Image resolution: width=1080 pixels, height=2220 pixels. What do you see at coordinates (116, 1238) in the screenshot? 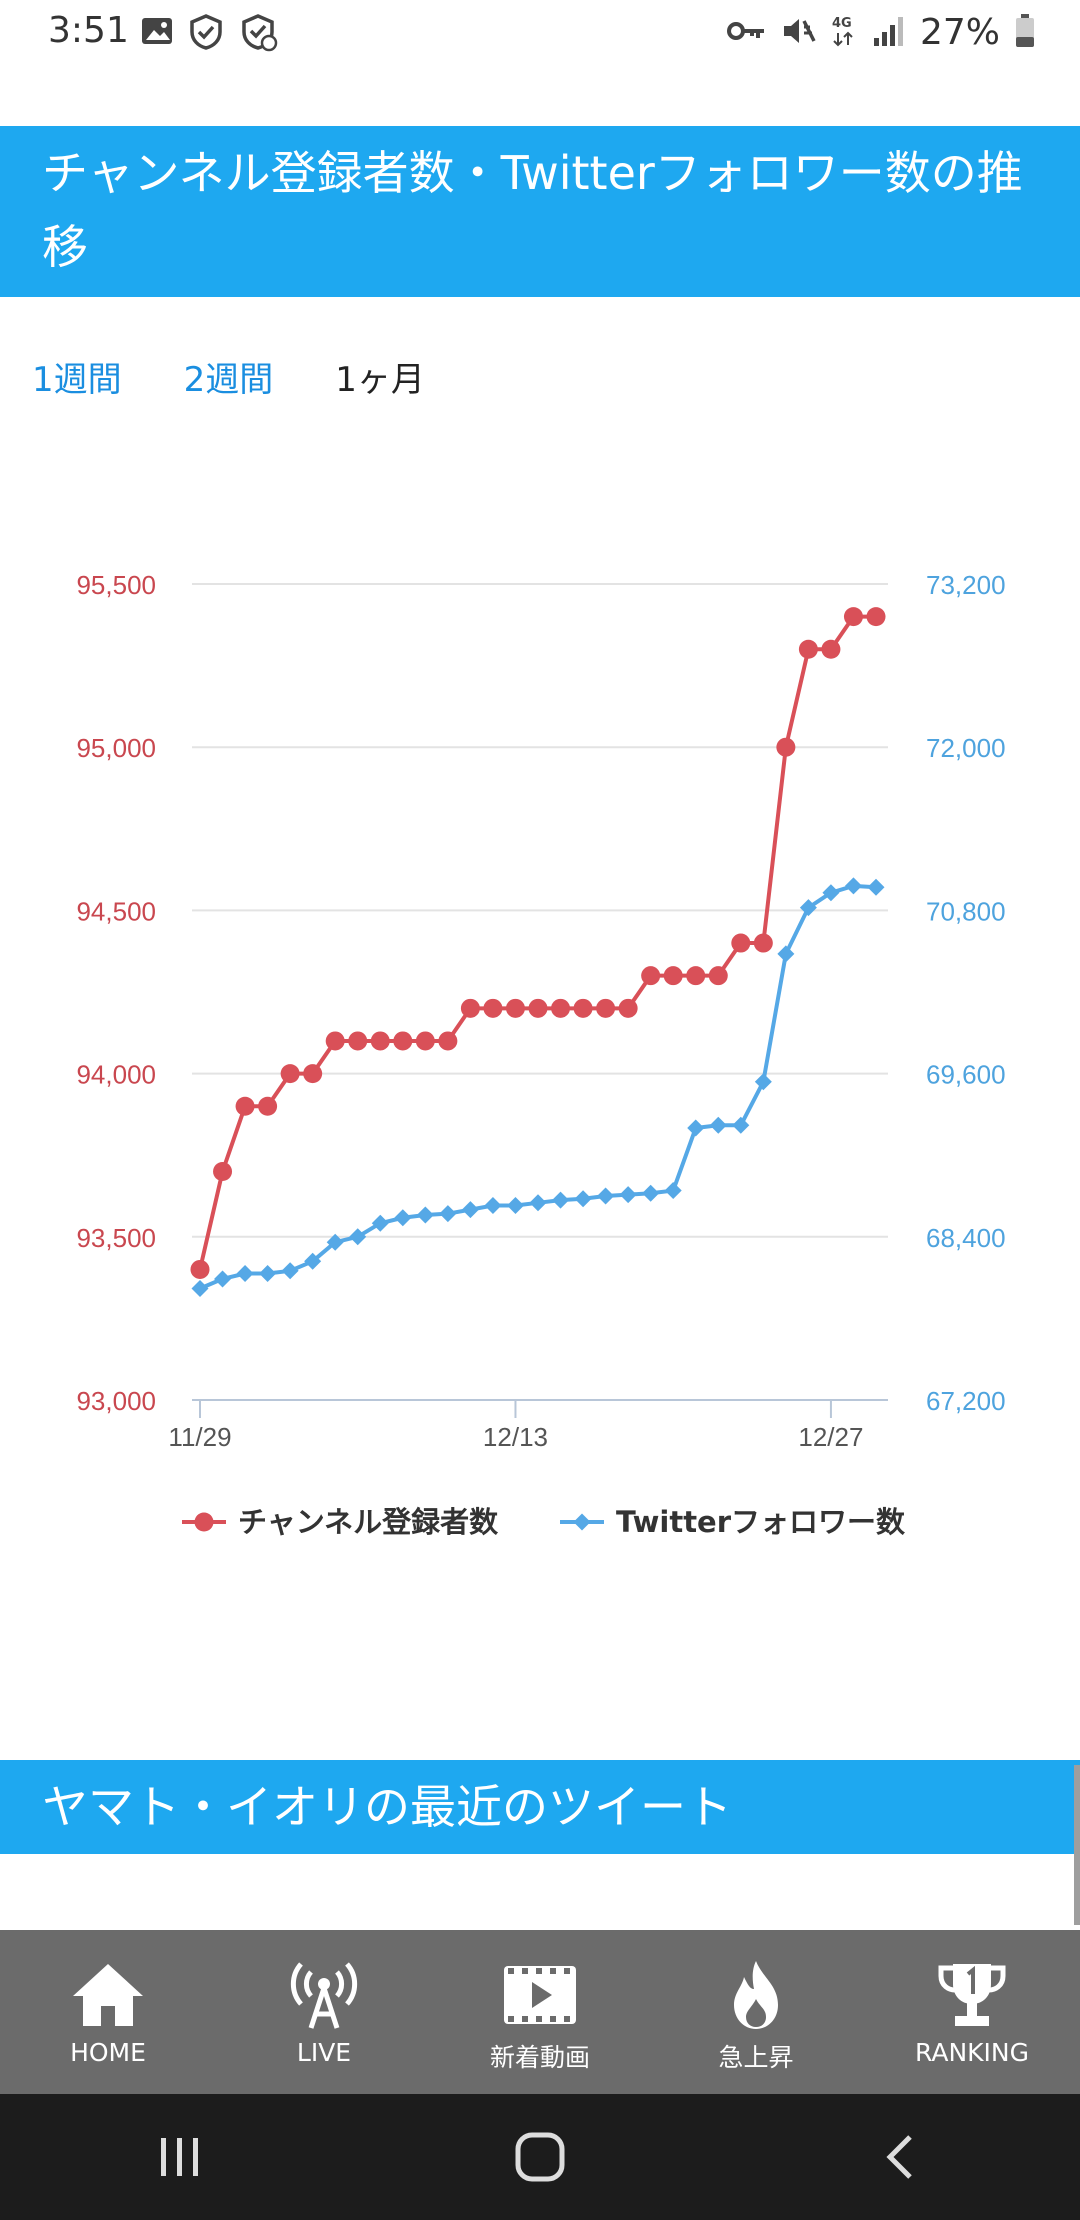
I see `left-axis-tick-label: 93,500` at bounding box center [116, 1238].